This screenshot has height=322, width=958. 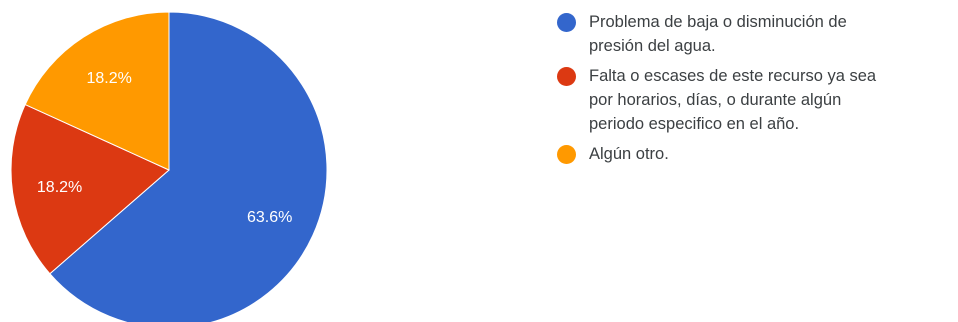 What do you see at coordinates (269, 217) in the screenshot?
I see `slice-label-0: 63.6%` at bounding box center [269, 217].